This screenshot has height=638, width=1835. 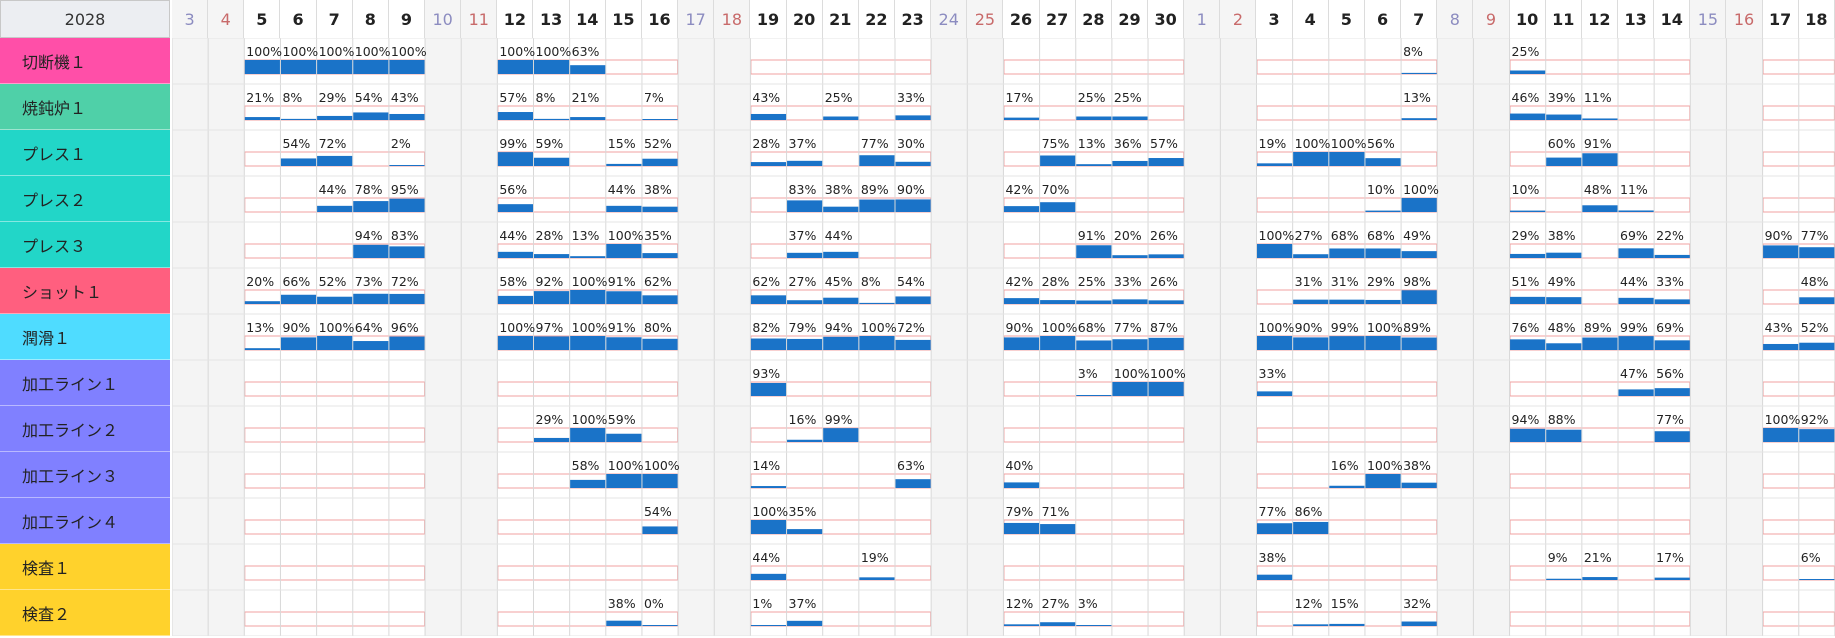 What do you see at coordinates (658, 327) in the screenshot?
I see `pct-label-6-13: 80%` at bounding box center [658, 327].